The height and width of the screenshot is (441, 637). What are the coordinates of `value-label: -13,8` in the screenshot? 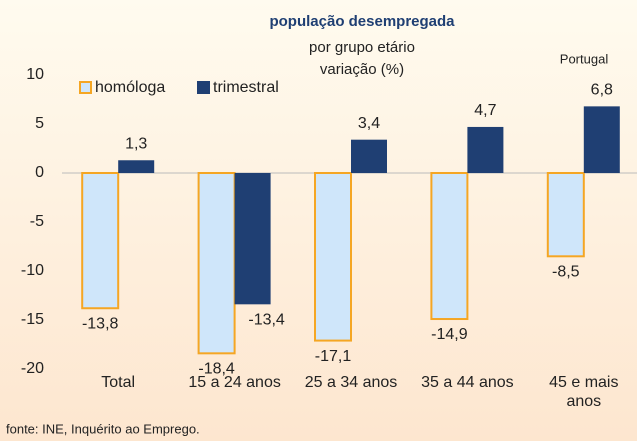 It's located at (100, 323).